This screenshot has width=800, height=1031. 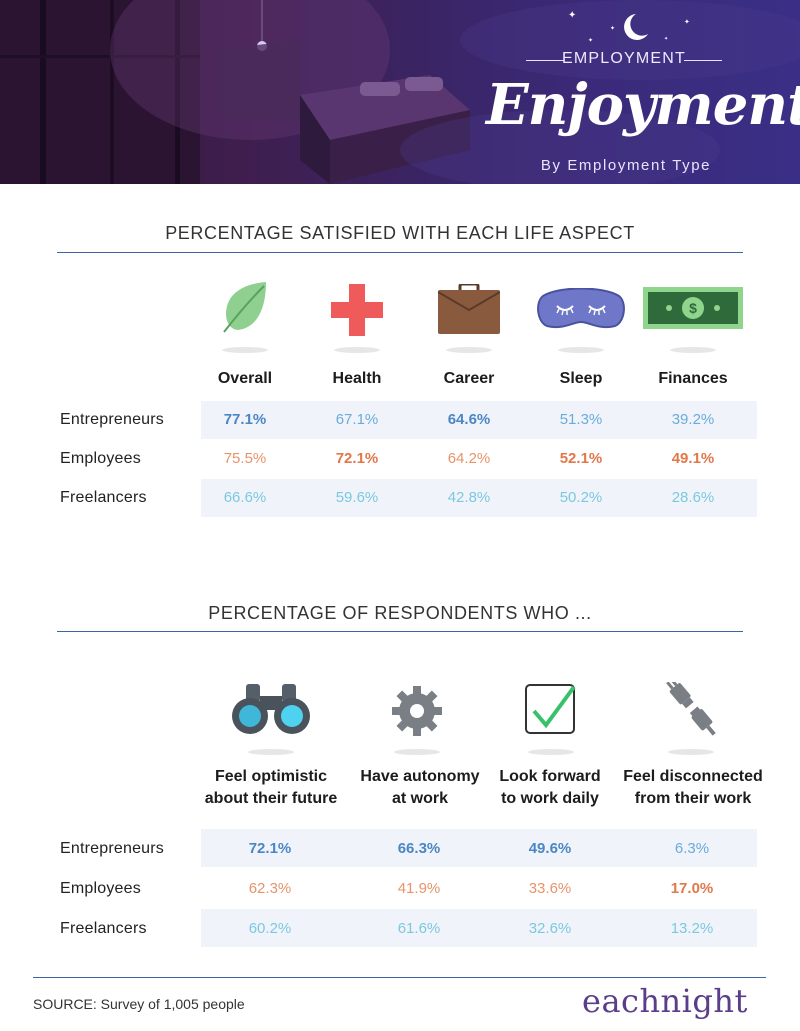 What do you see at coordinates (550, 848) in the screenshot?
I see `table-cell: 49.6%` at bounding box center [550, 848].